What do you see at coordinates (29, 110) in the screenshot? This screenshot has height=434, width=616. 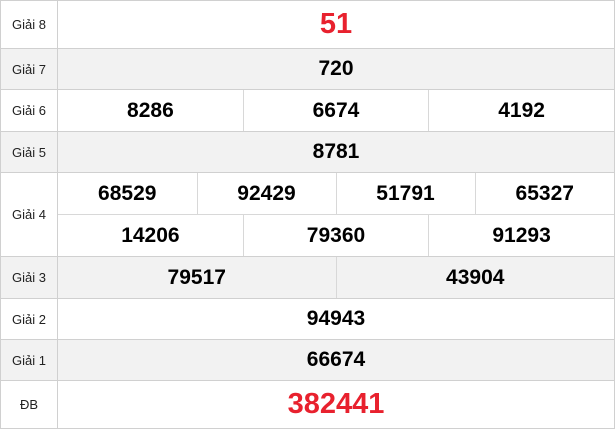 I see `prize-label: Giải 6` at bounding box center [29, 110].